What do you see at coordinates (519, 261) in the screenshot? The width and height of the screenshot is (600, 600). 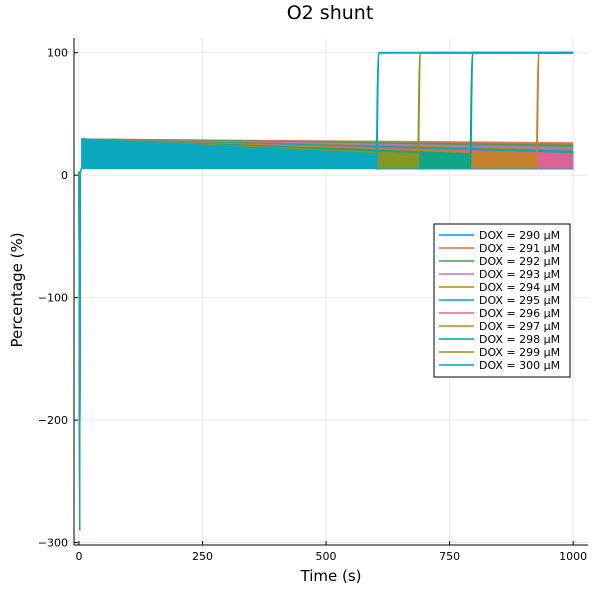 I see `legend-label: DOX = 292 μM` at bounding box center [519, 261].